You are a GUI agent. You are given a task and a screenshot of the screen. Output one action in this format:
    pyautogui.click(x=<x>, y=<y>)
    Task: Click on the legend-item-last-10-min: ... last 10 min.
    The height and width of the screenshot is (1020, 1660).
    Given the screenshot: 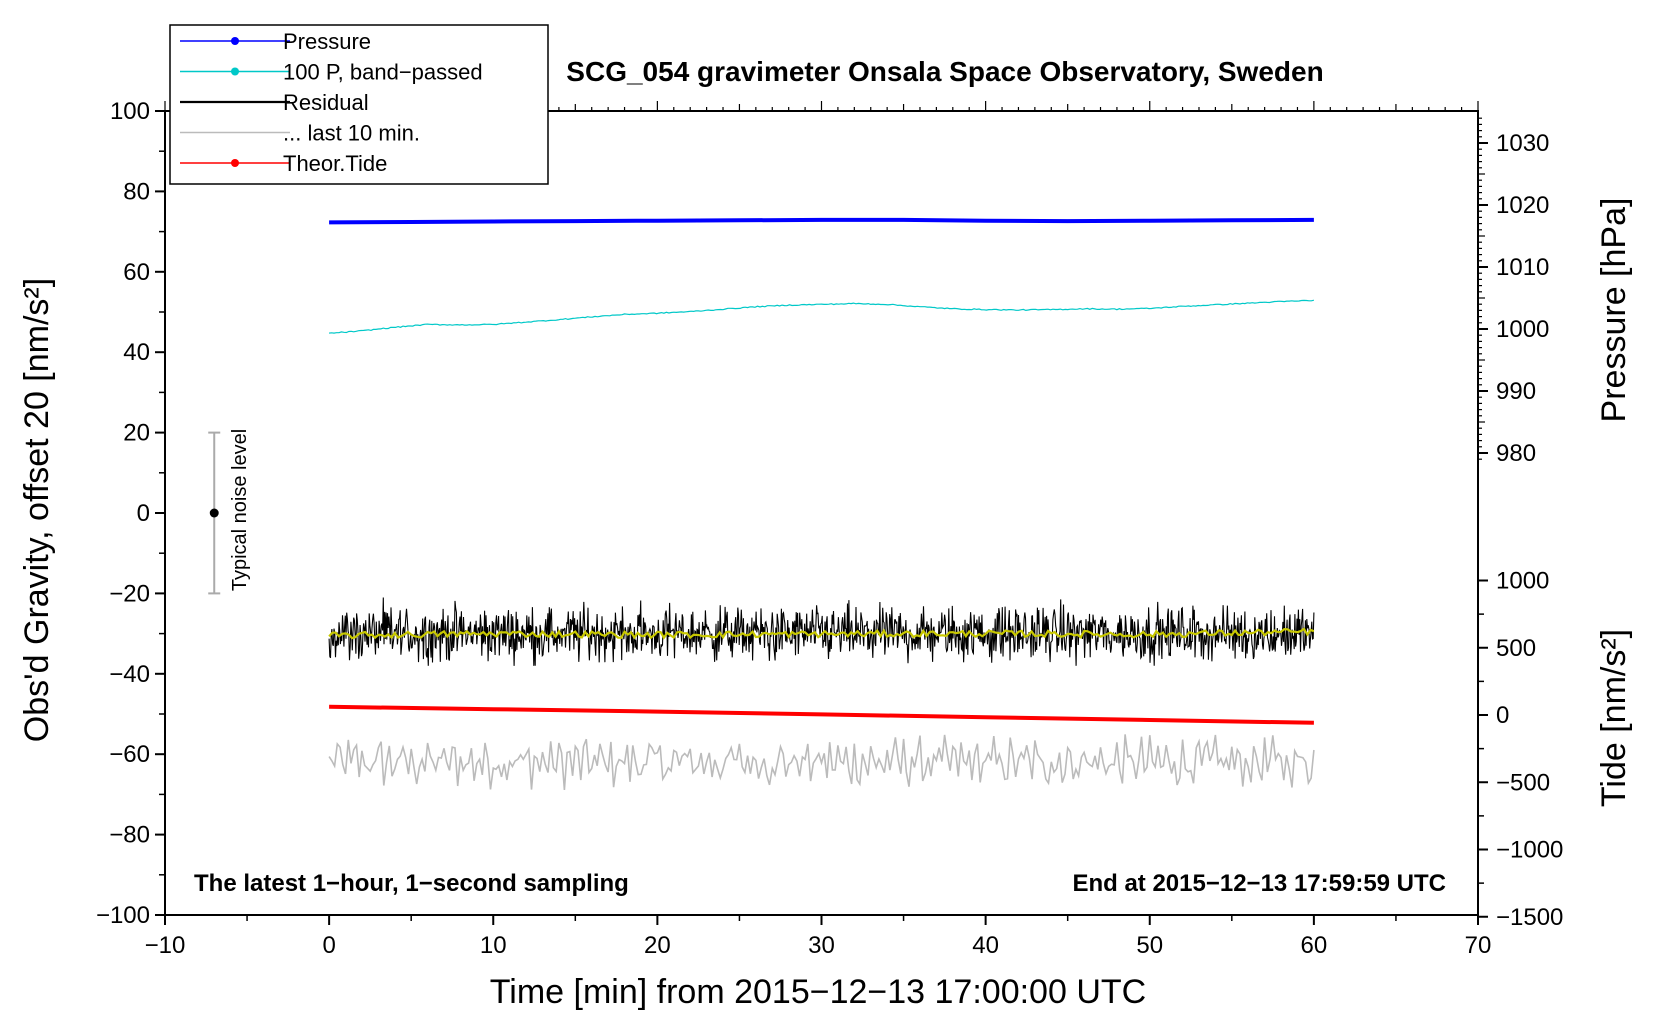 What is the action you would take?
    pyautogui.click(x=300, y=133)
    